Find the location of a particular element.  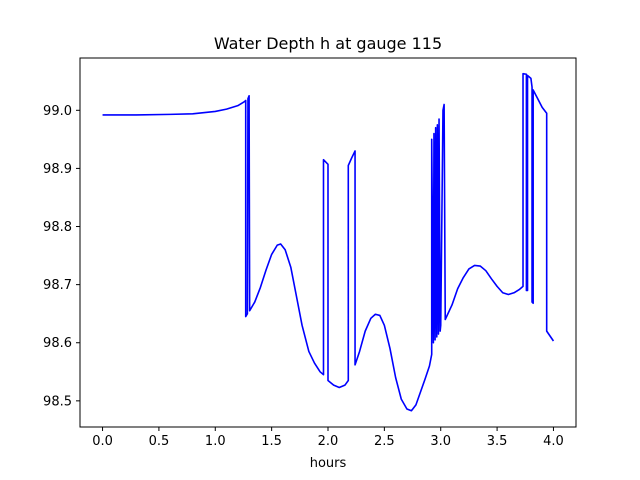

y-tick-label: 98.9 is located at coordinates (57, 169).